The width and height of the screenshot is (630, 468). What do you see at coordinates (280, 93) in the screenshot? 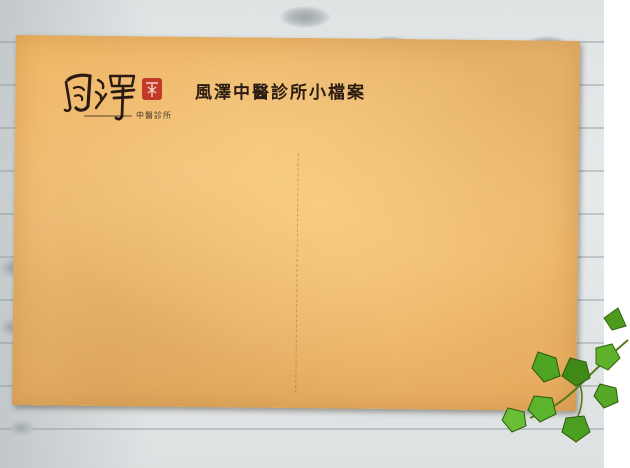
I see `page-title: 風澤中醫診所小檔案` at bounding box center [280, 93].